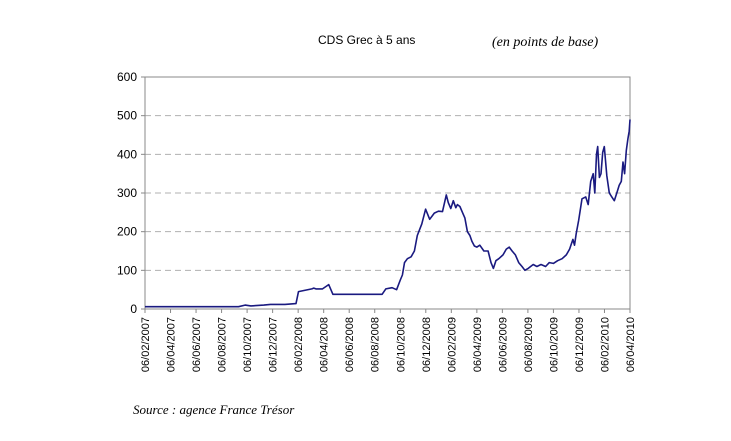 The width and height of the screenshot is (731, 441). I want to click on y-axis: 0 100 200 300 400 500 600, so click(131, 193).